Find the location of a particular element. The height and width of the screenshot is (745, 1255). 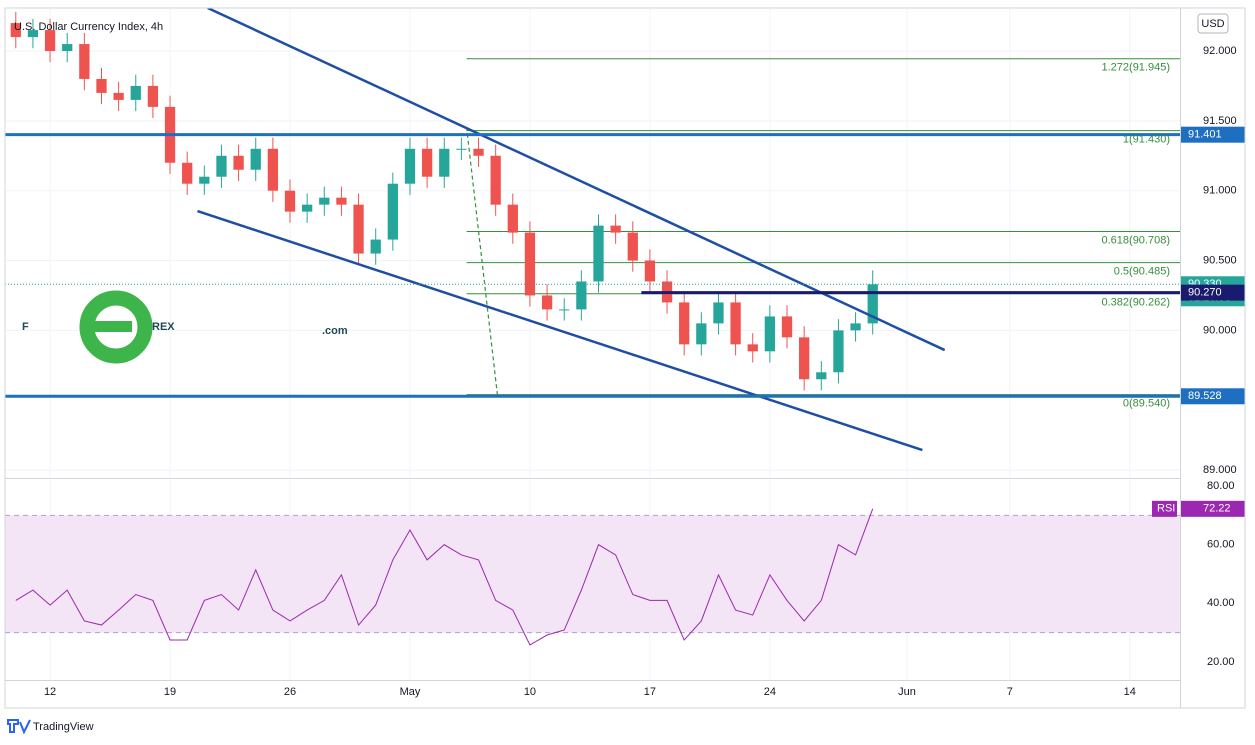

x-tick-label: 10 is located at coordinates (530, 692).